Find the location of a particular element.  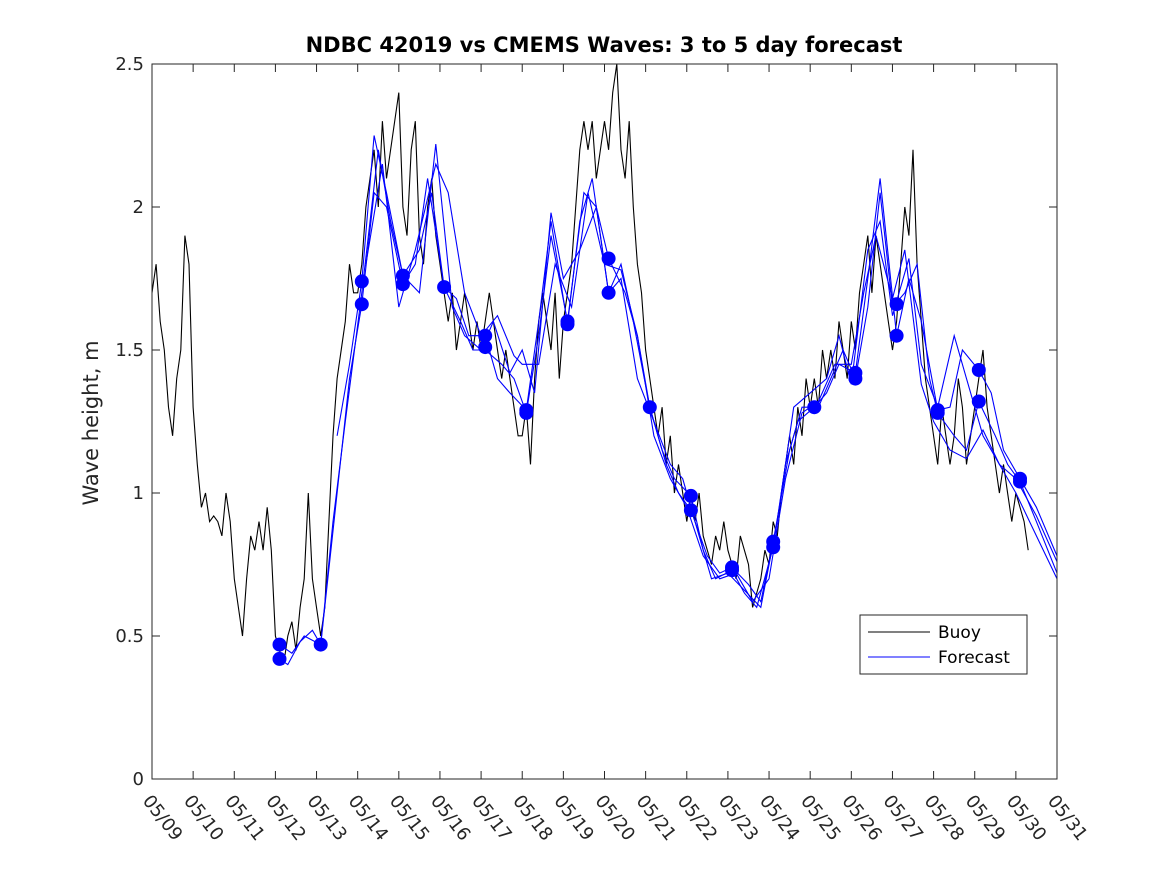

y-tick-label: 0.5 is located at coordinates (129, 636).